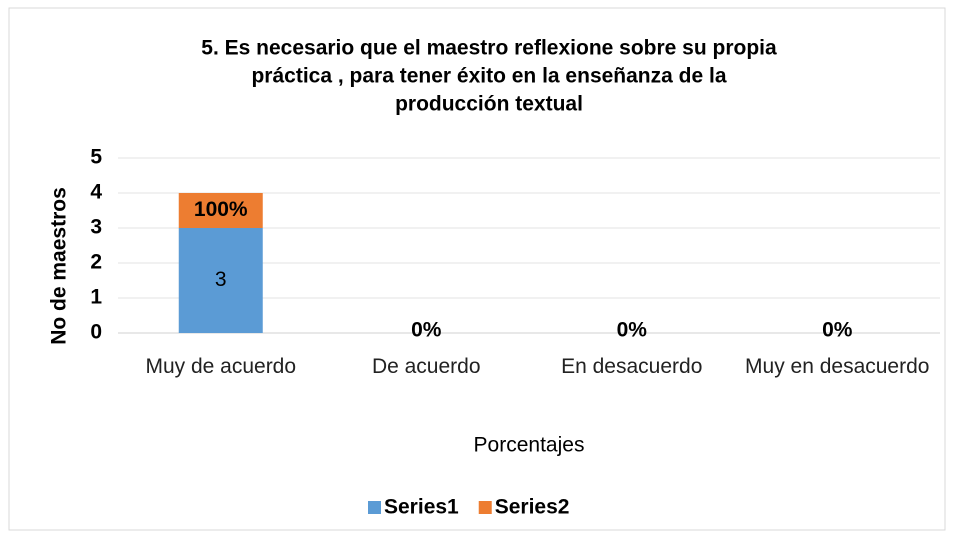 Image resolution: width=954 pixels, height=538 pixels. Describe the element at coordinates (96, 192) in the screenshot. I see `y-tick-label: 4` at that location.